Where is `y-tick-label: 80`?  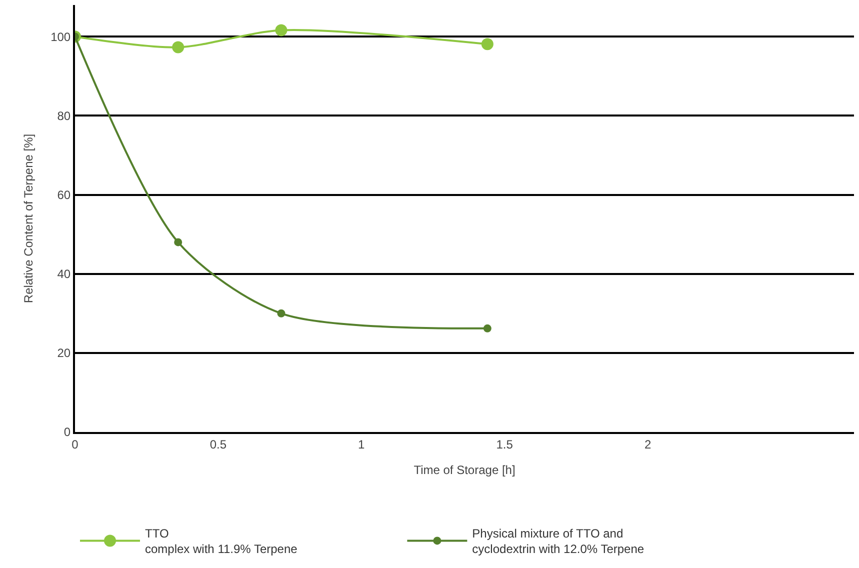 y-tick-label: 80 is located at coordinates (64, 115).